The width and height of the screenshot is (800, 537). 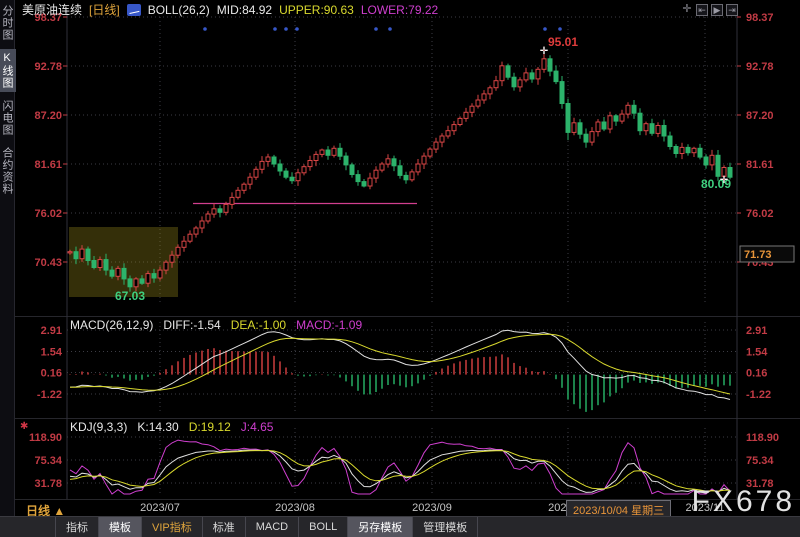 I want to click on page-start-icon: ⇤, so click(x=702, y=10).